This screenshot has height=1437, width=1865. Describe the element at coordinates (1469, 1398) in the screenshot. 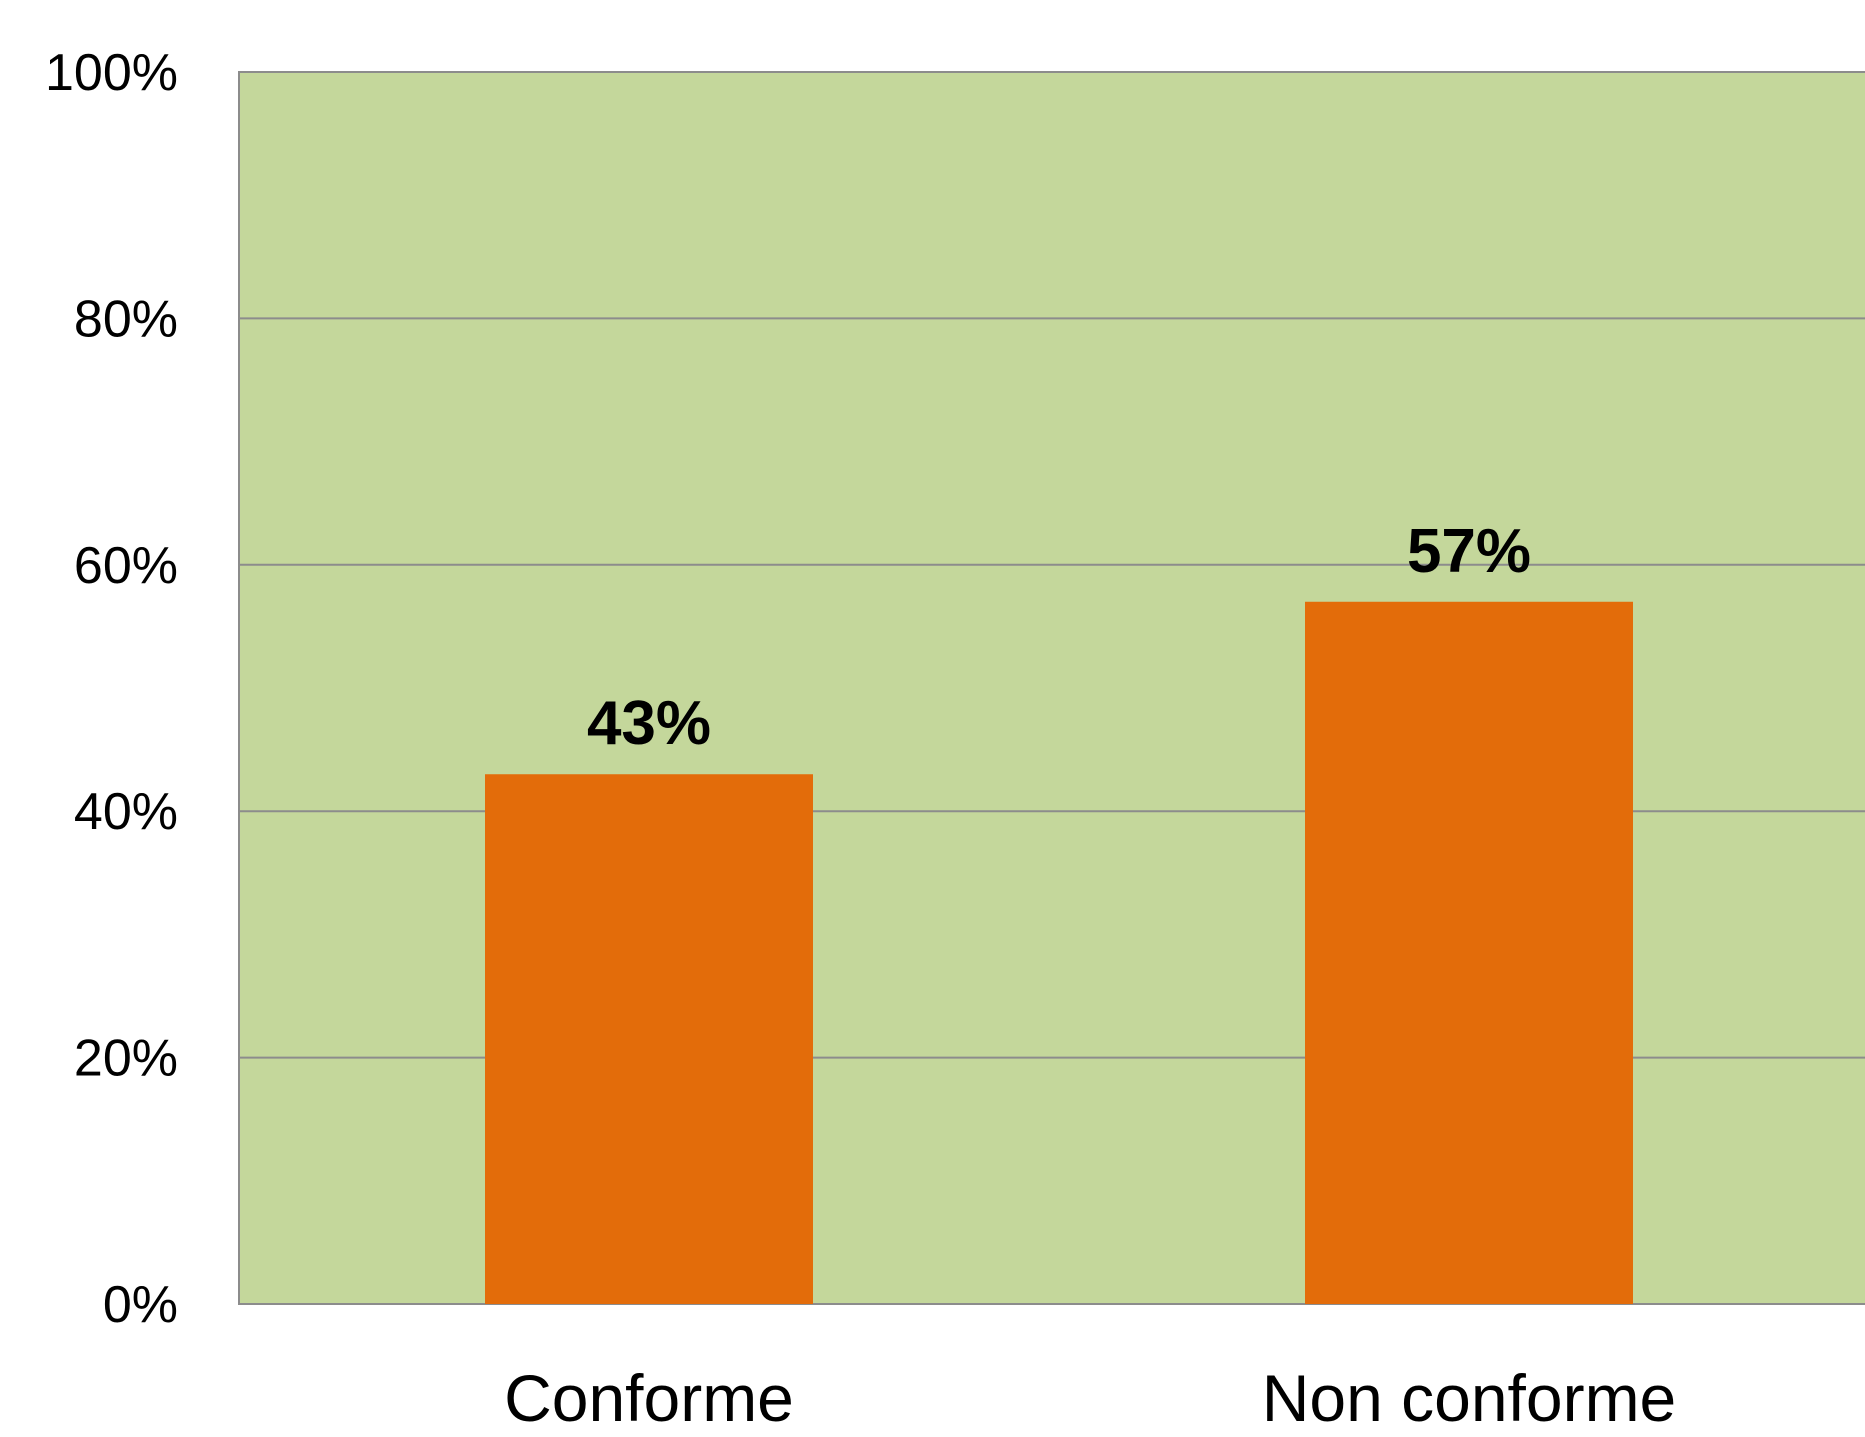

I see `x-category-label: Non conforme` at that location.